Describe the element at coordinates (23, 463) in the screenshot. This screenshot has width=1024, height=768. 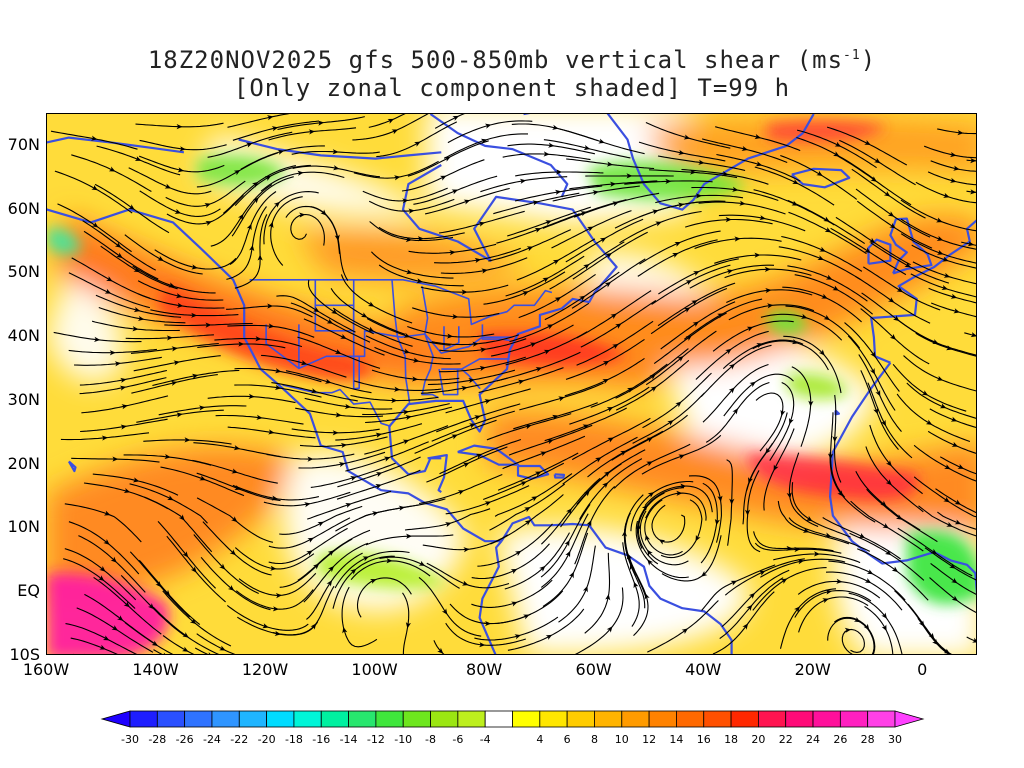
I see `lat-tick-label: 20N` at that location.